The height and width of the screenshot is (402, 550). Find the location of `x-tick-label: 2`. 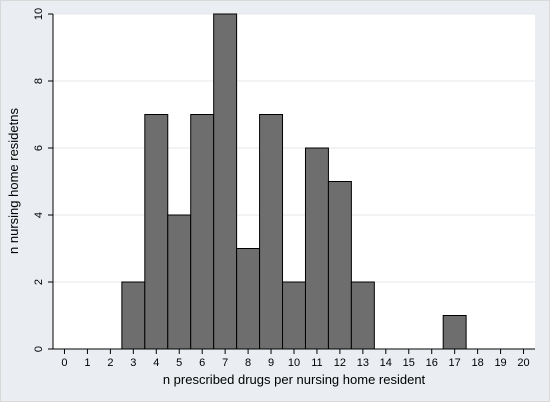

x-tick-label: 2 is located at coordinates (110, 363).